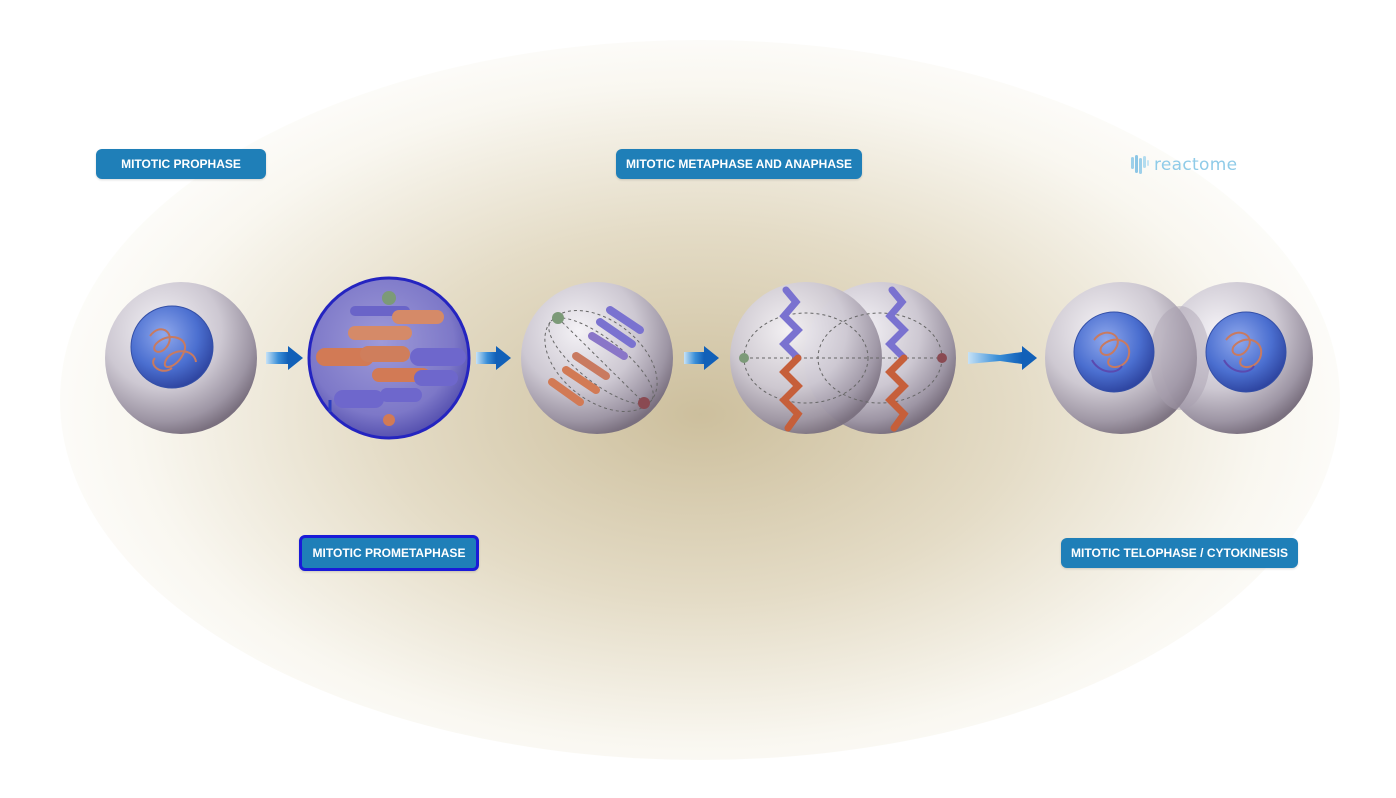 Image resolution: width=1396 pixels, height=798 pixels. What do you see at coordinates (181, 164) in the screenshot?
I see `stage-label-prophase: MITOTIC PROPHASE` at bounding box center [181, 164].